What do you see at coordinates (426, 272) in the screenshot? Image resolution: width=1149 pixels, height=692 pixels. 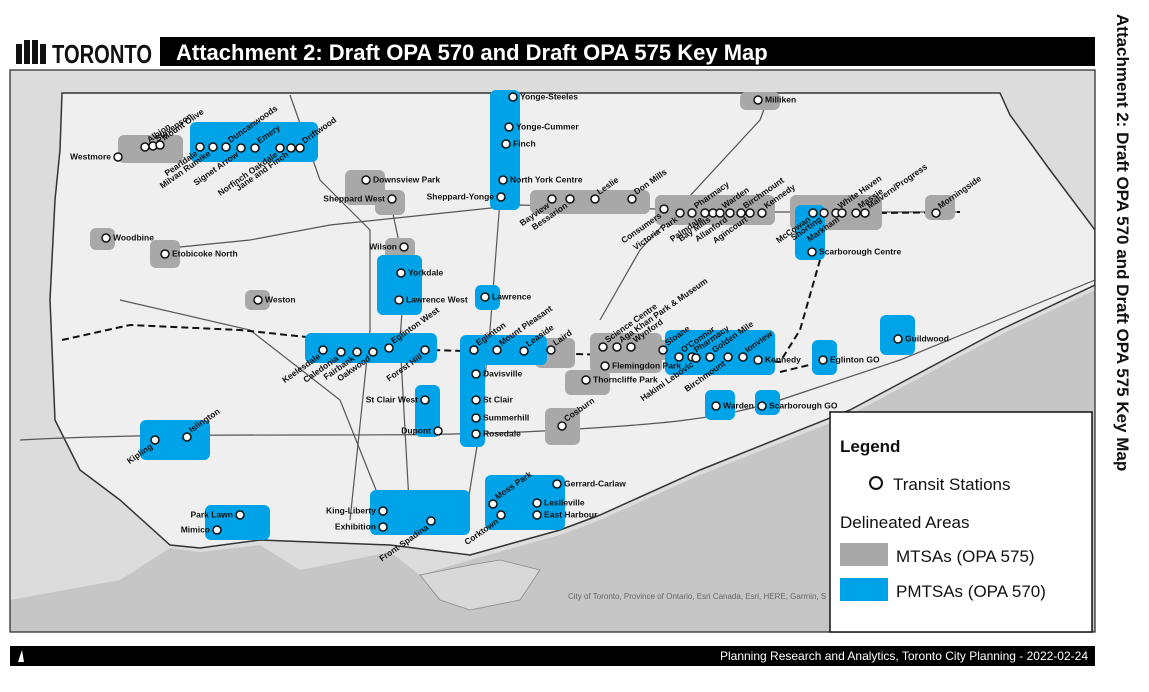 I see `station-label: Yorkdale` at bounding box center [426, 272].